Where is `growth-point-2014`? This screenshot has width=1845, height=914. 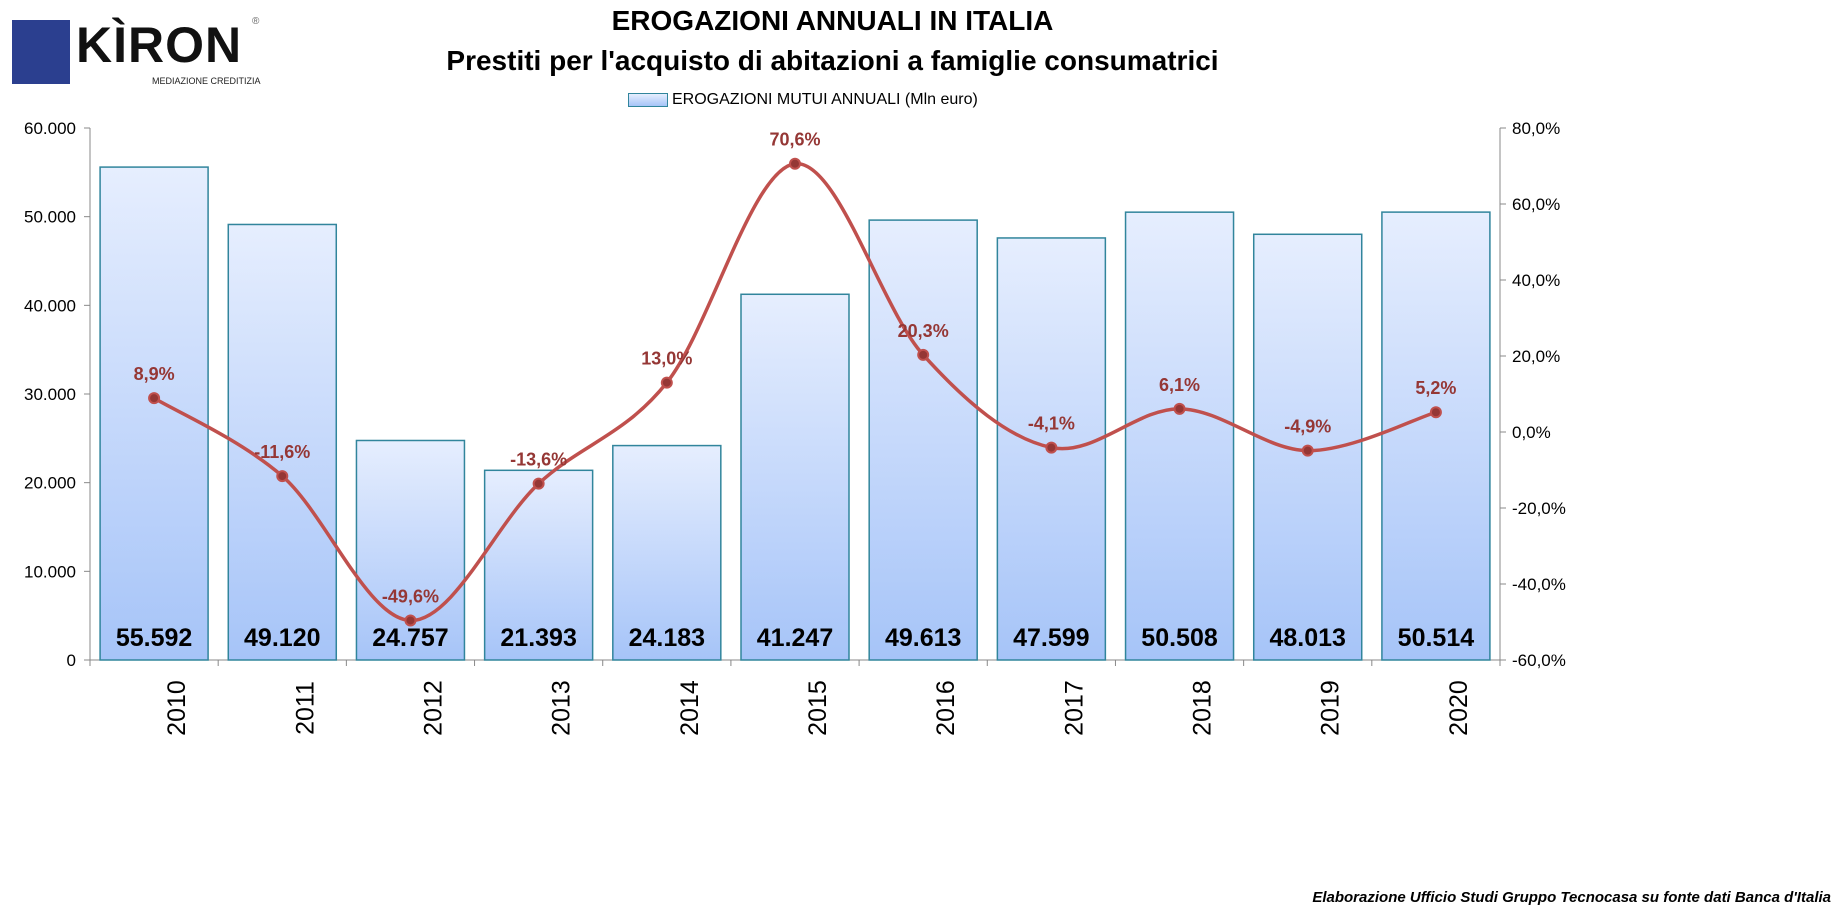
growth-point-2014 is located at coordinates (666, 382).